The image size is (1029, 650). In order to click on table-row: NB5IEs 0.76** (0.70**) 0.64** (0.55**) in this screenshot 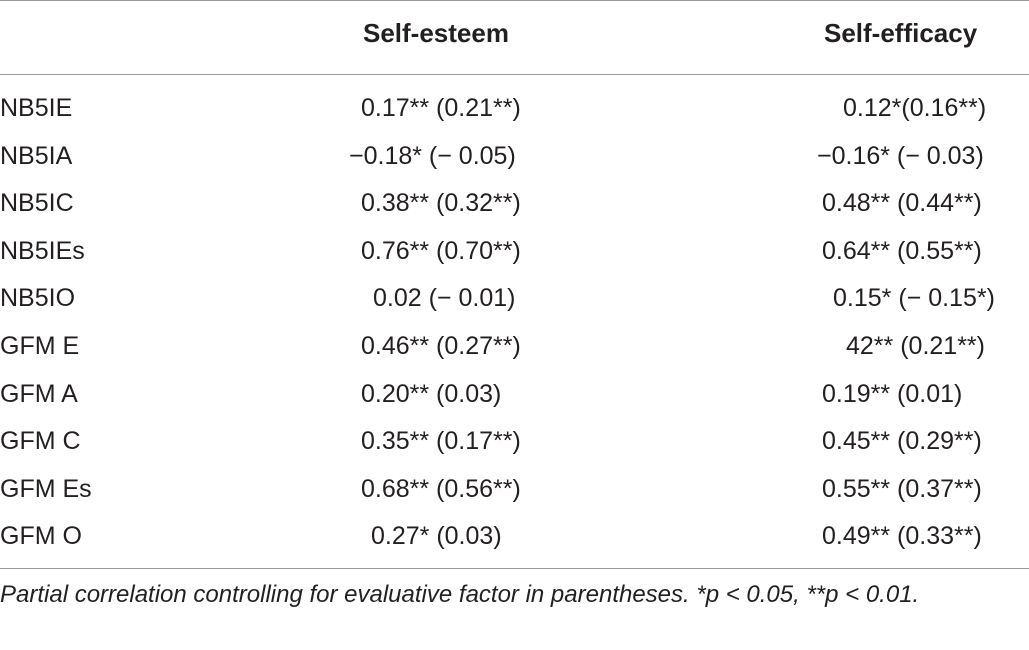, I will do `click(514, 255)`.